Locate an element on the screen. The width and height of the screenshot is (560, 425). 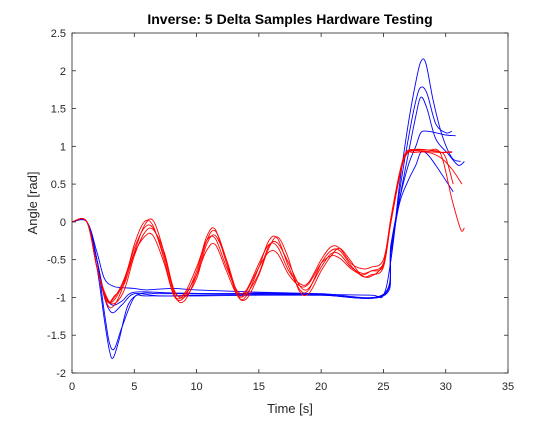
x-tick-label: 5 is located at coordinates (134, 387).